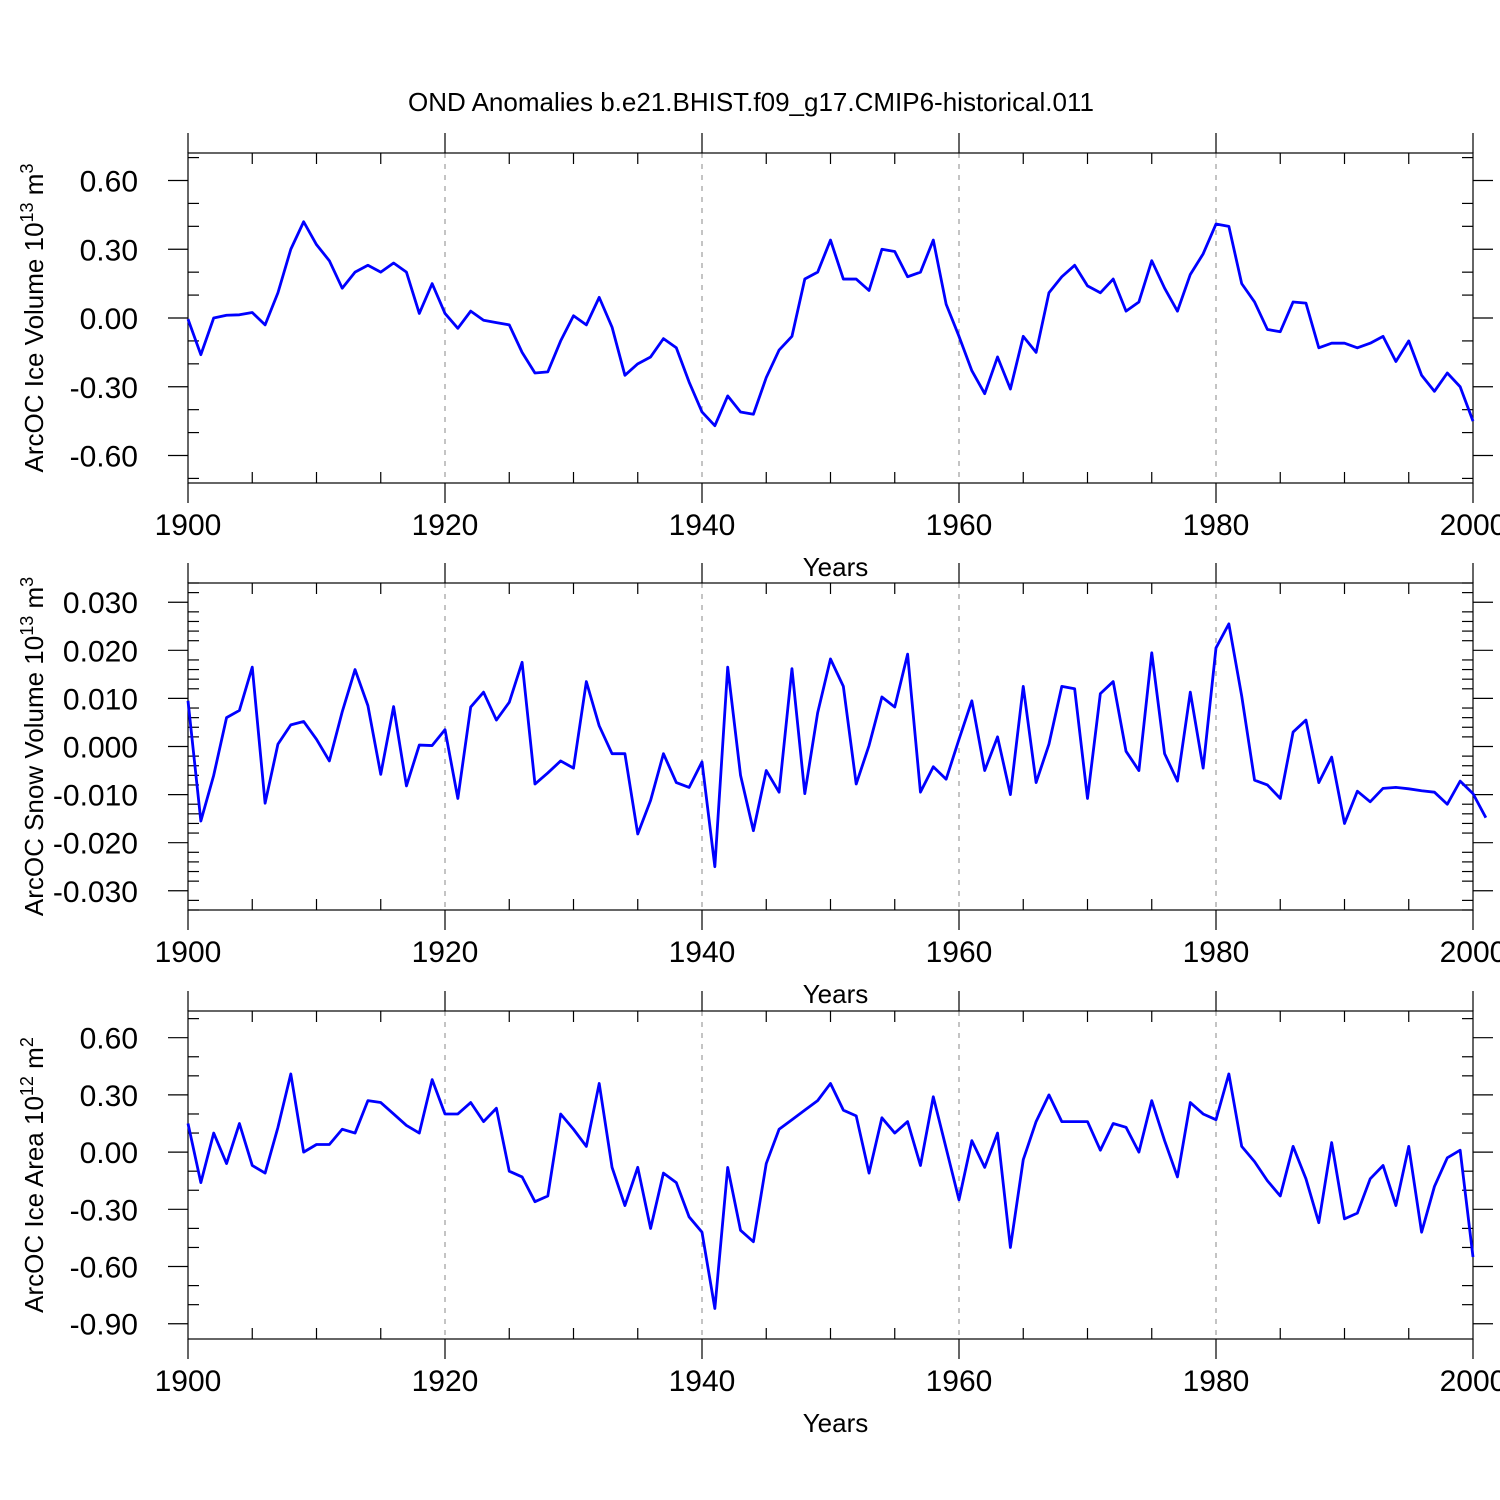 The image size is (1500, 1500). Describe the element at coordinates (95, 796) in the screenshot. I see `y-tick-label: -0.010` at that location.